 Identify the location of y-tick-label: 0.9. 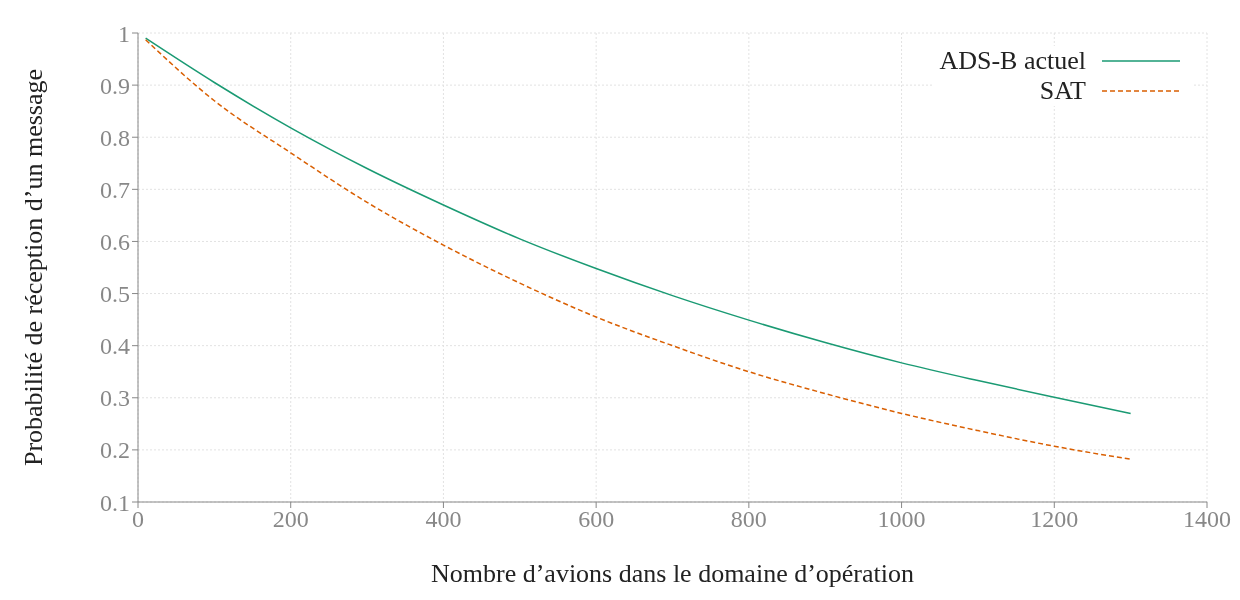
(115, 85).